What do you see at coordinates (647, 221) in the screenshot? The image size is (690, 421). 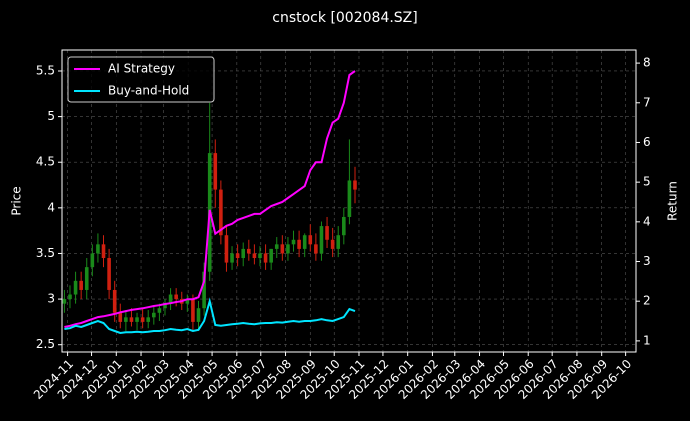 I see `y2-tick-label: 4` at bounding box center [647, 221].